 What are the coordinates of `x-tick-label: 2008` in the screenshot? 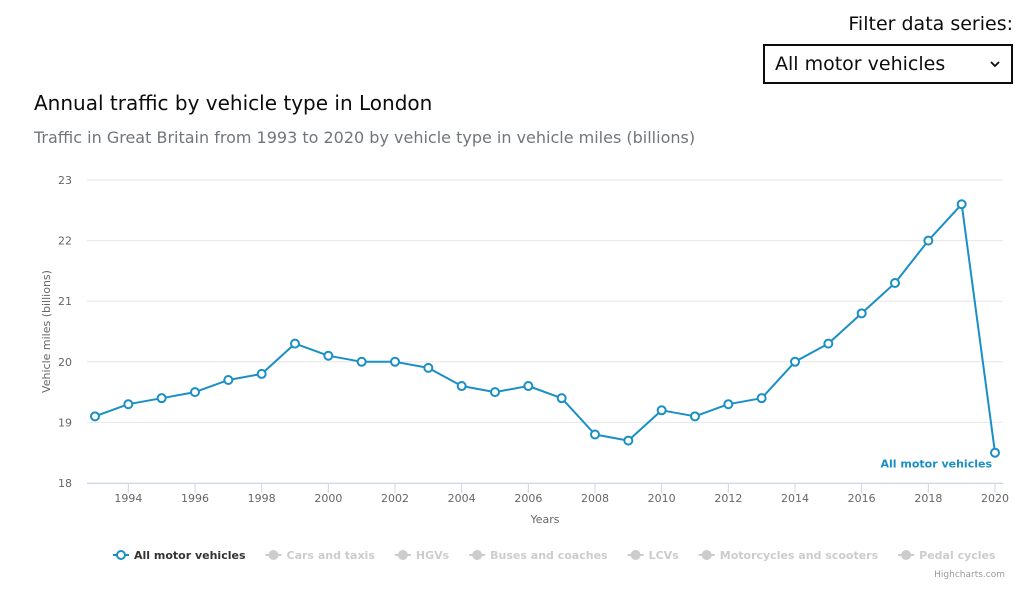 It's located at (595, 498).